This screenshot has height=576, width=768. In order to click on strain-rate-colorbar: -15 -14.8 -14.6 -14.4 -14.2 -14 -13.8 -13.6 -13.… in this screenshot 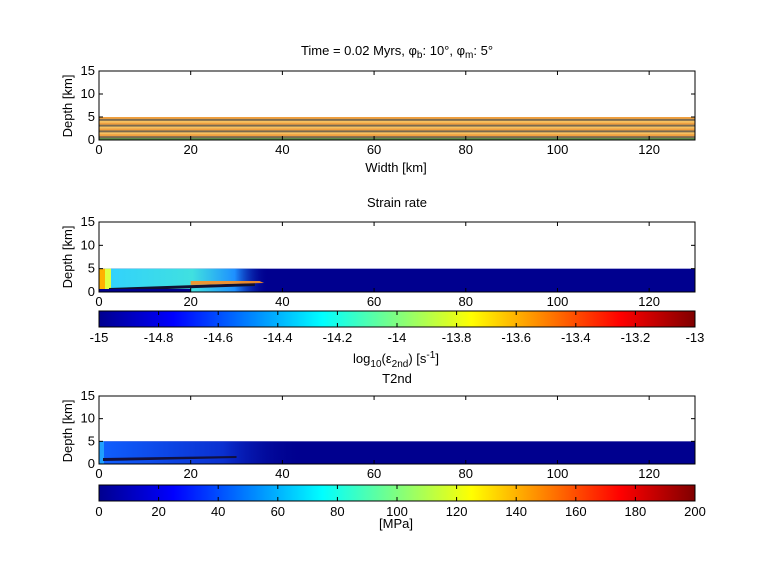, I will do `click(397, 327)`.